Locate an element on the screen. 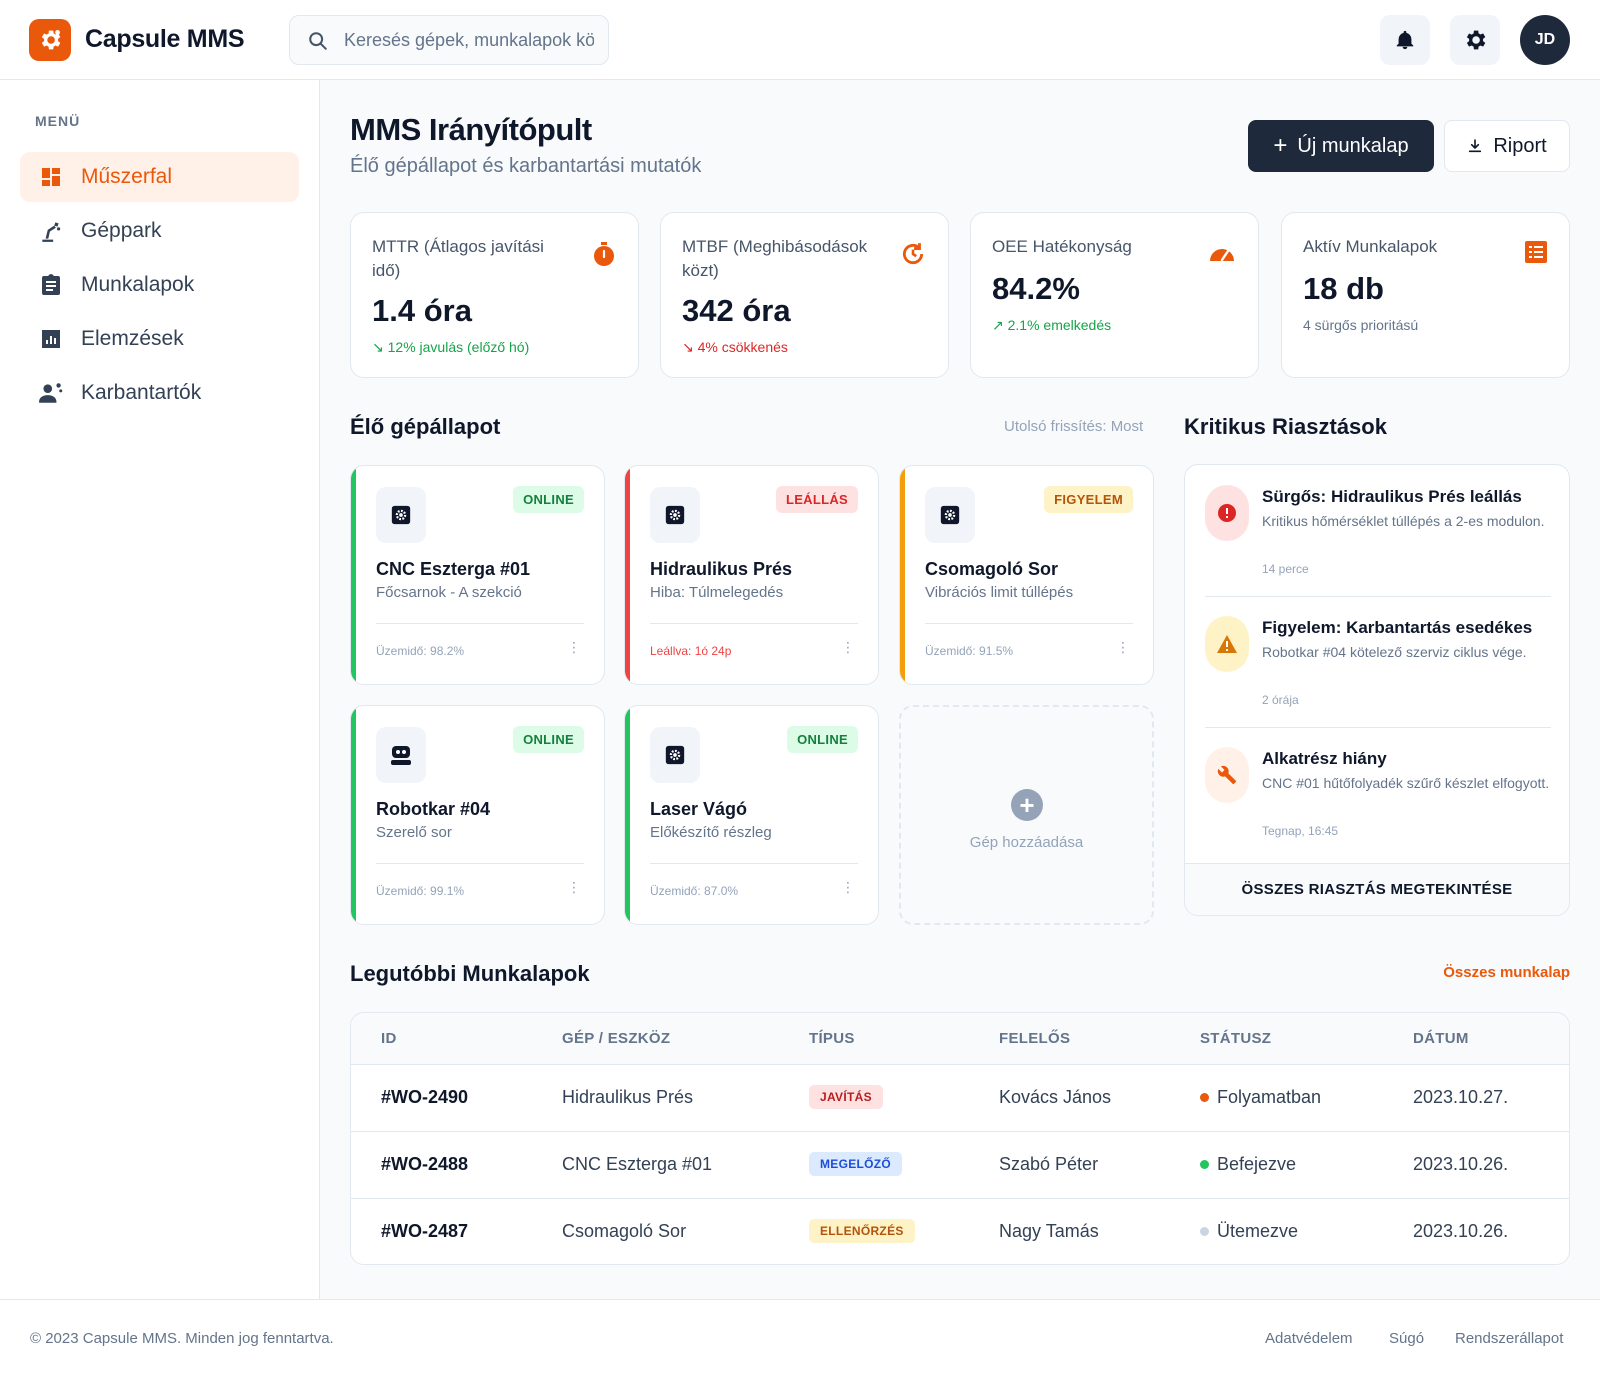 The image size is (1600, 1378). page-subtitle: Élő gépállapot és karbantartási mutatók is located at coordinates (526, 166).